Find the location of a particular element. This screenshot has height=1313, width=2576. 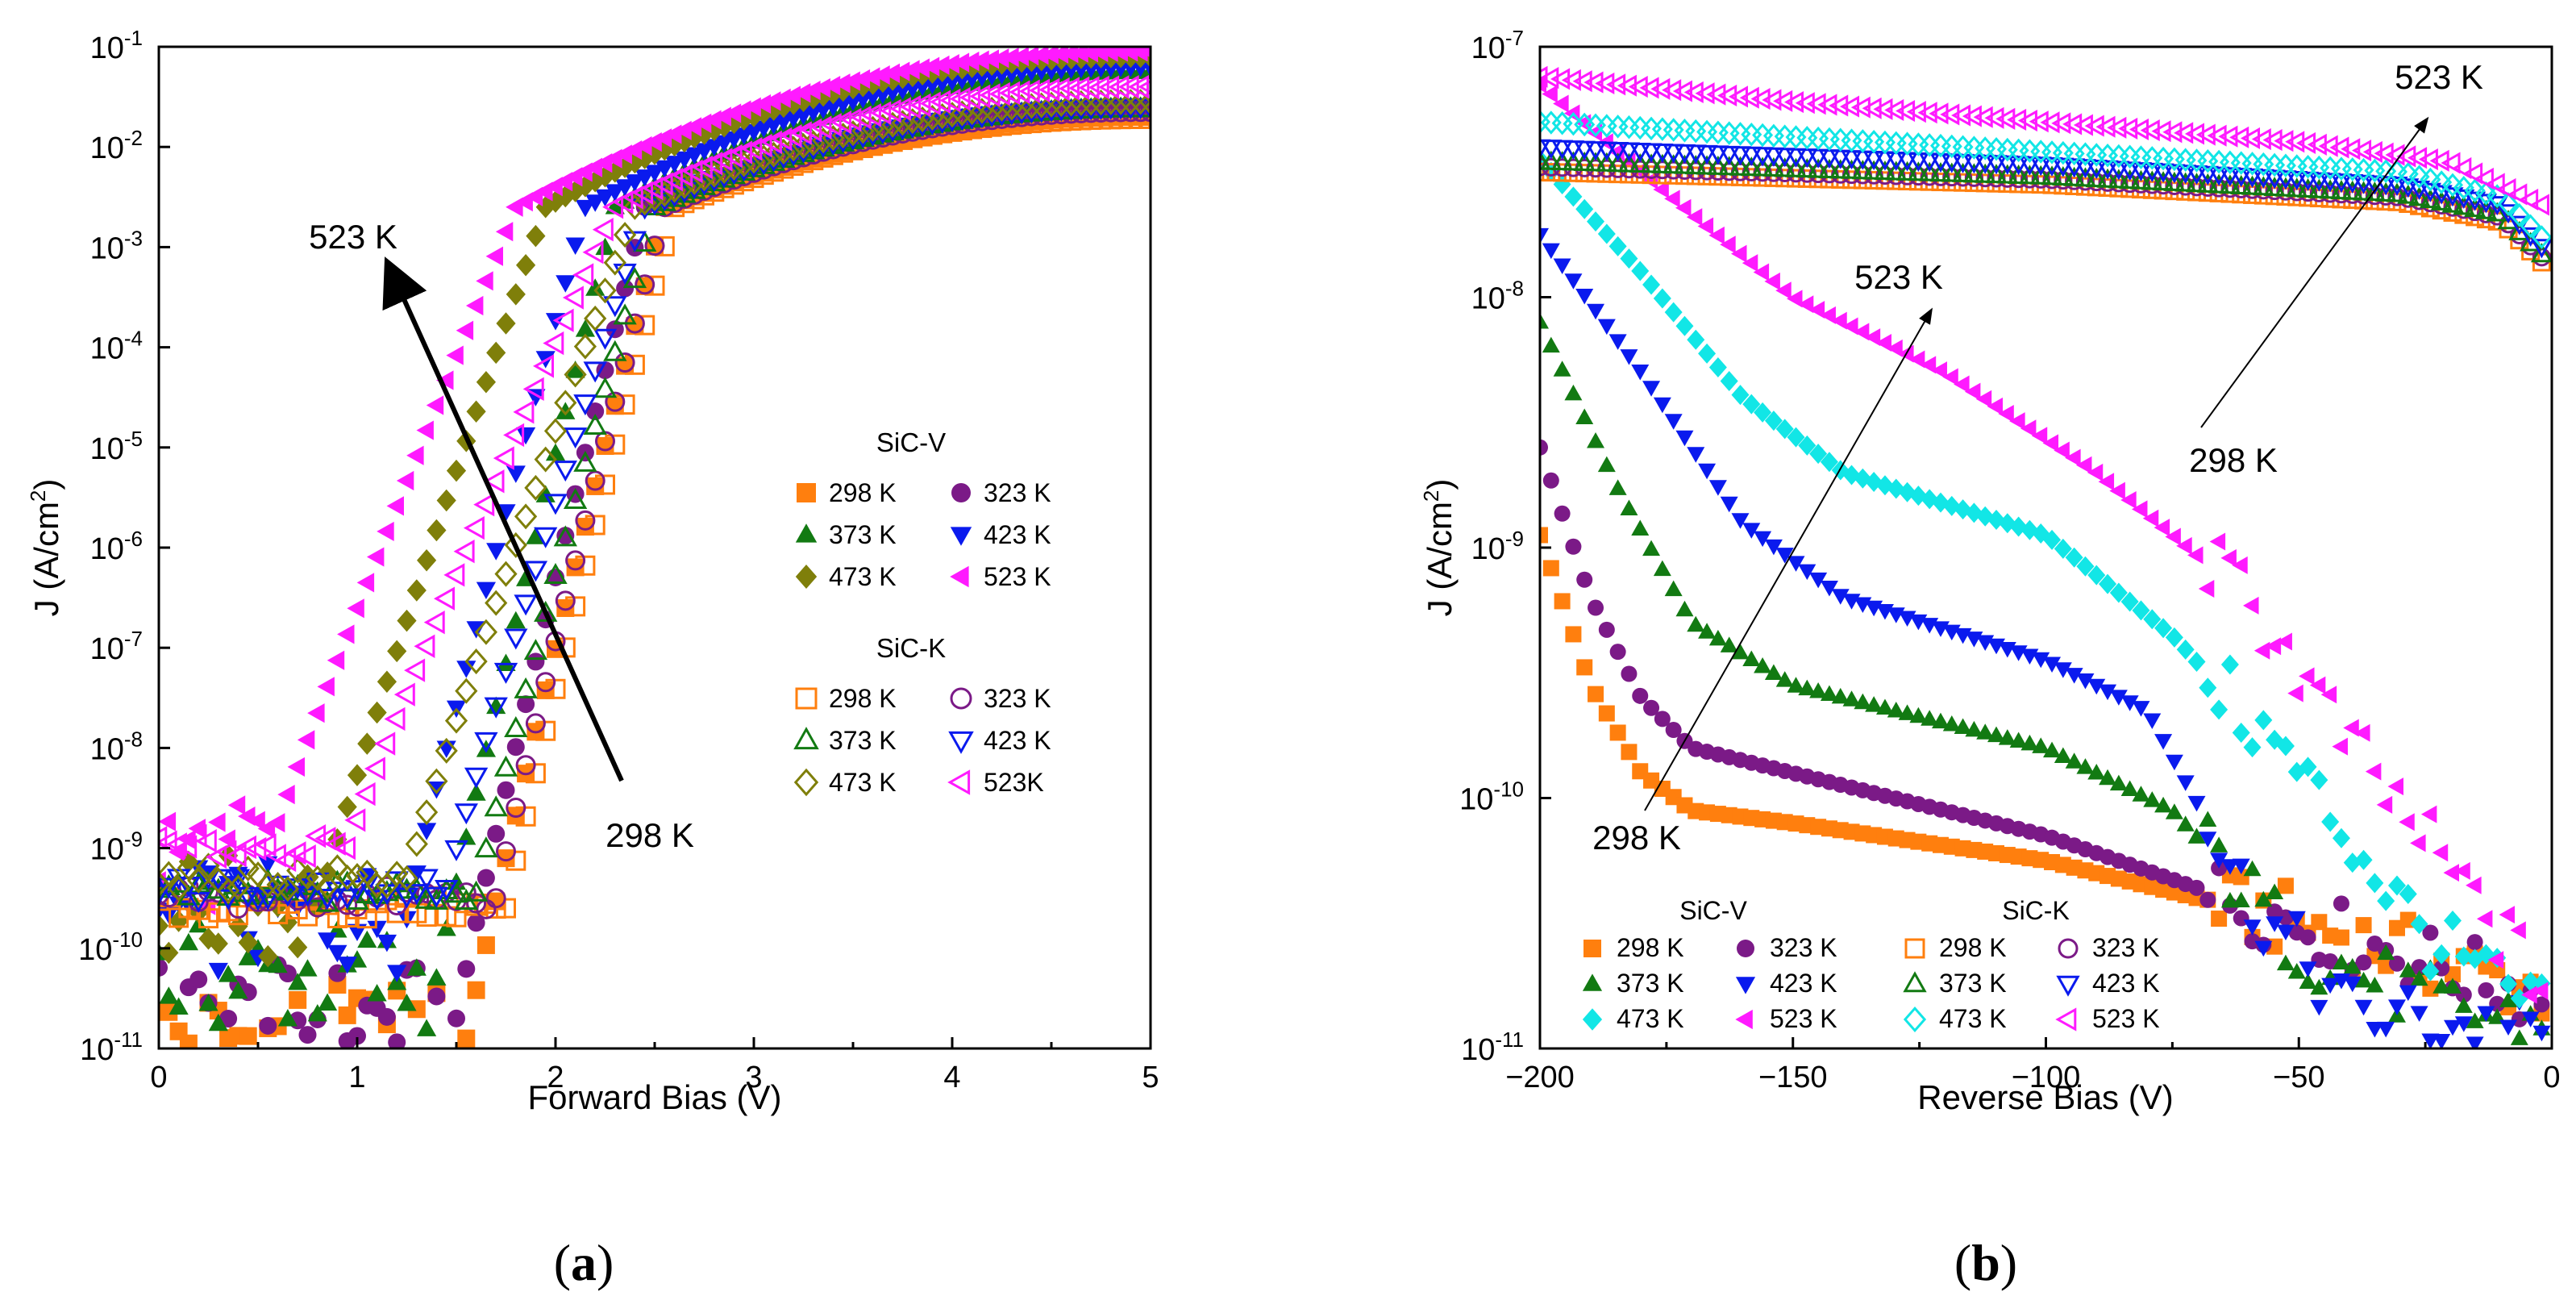

legend-label: 473 K is located at coordinates (863, 782).